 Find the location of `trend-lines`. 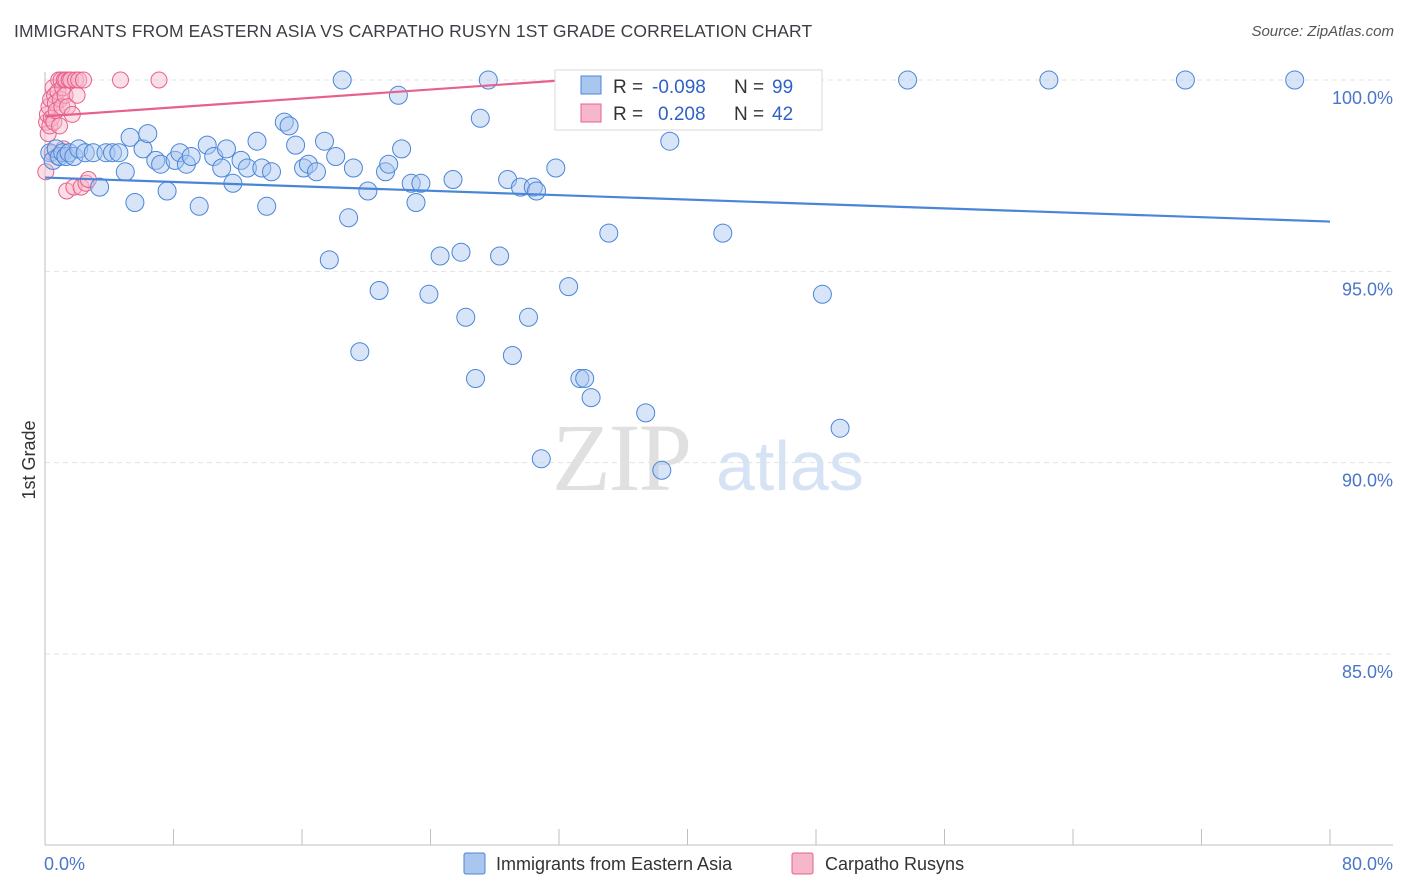

trend-lines is located at coordinates (687, 150).